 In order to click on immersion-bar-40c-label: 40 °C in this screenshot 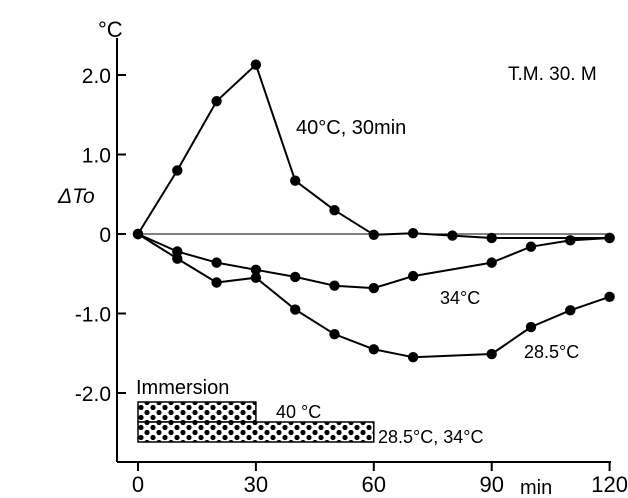, I will do `click(298, 412)`.